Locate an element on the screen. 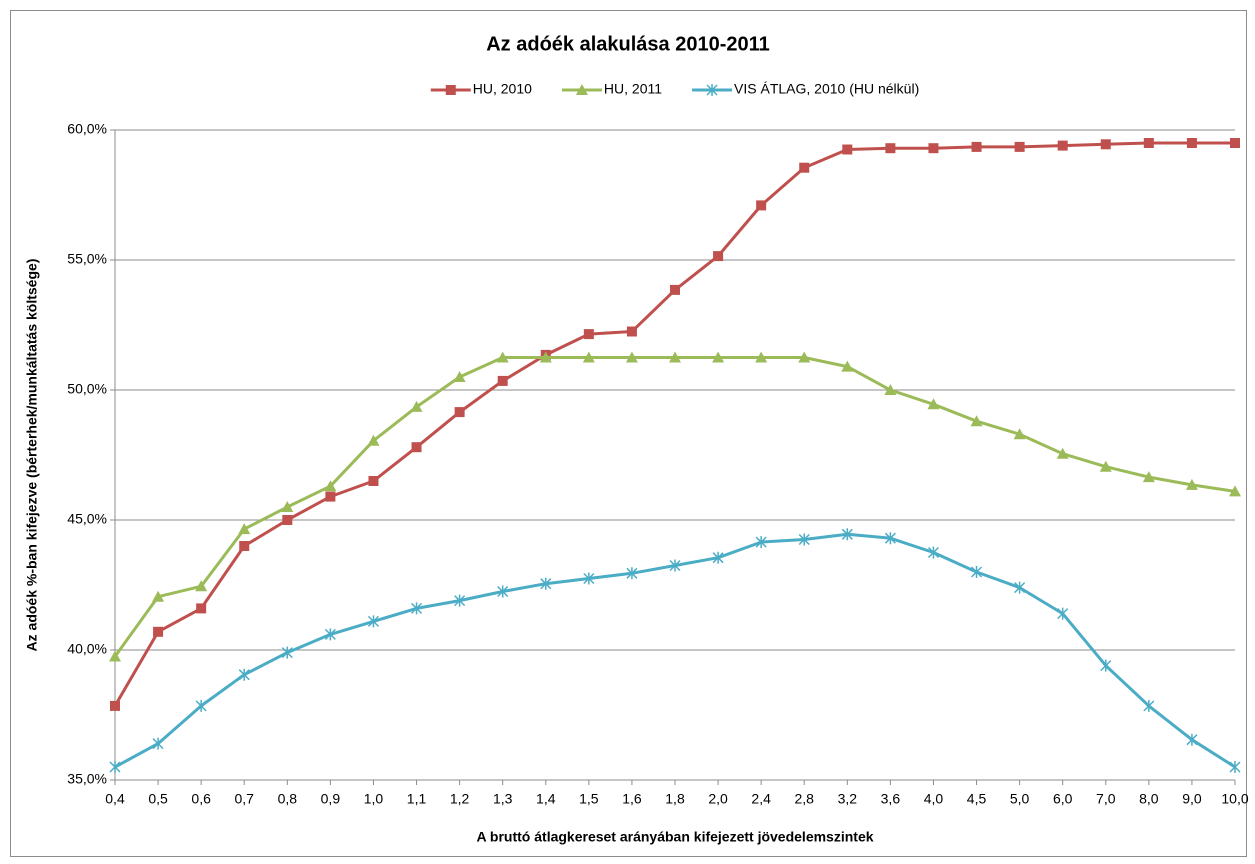 This screenshot has width=1255, height=864. legend-label: HU, 2011 is located at coordinates (633, 89).